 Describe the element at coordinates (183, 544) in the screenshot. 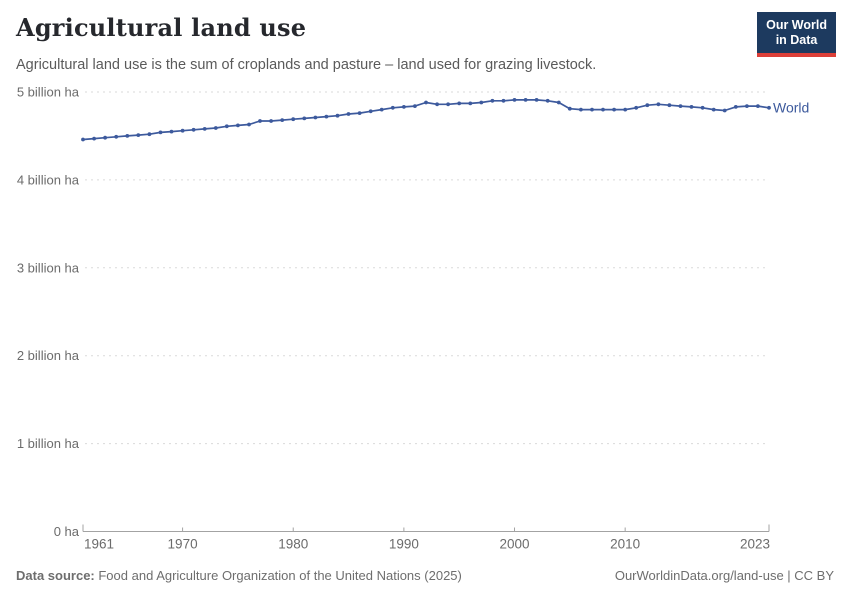

I see `x-axis-label: 1970` at that location.